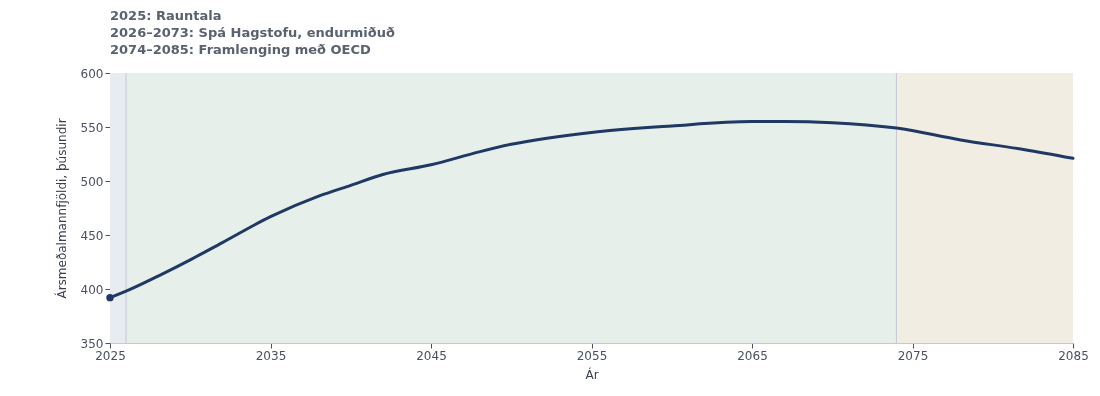 Image resolution: width=1100 pixels, height=396 pixels. Describe the element at coordinates (92, 127) in the screenshot. I see `y-tick-label: 550` at that location.